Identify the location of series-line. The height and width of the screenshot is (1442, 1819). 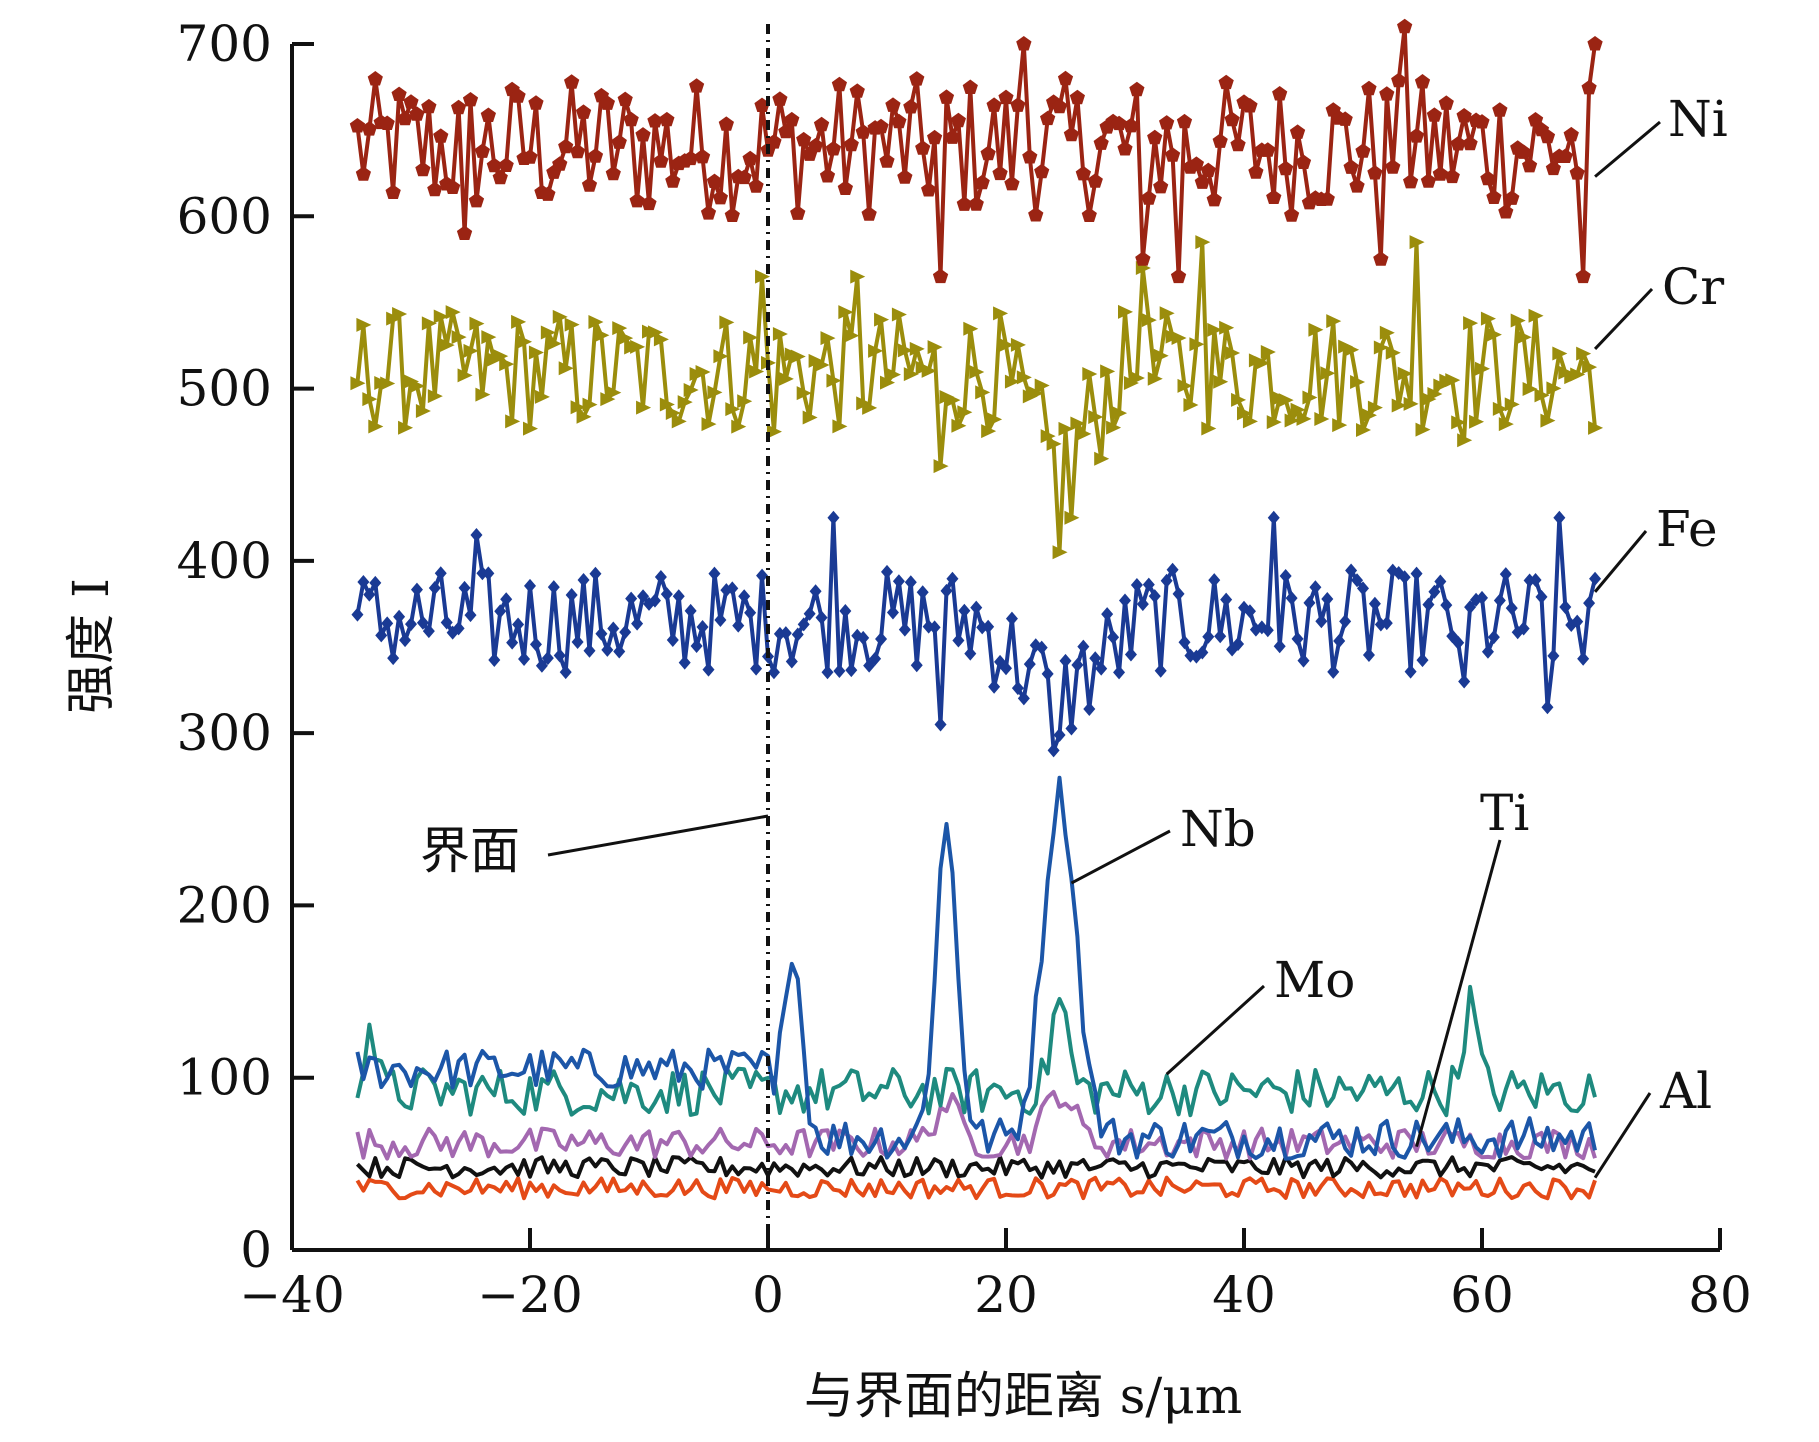
(976, 634).